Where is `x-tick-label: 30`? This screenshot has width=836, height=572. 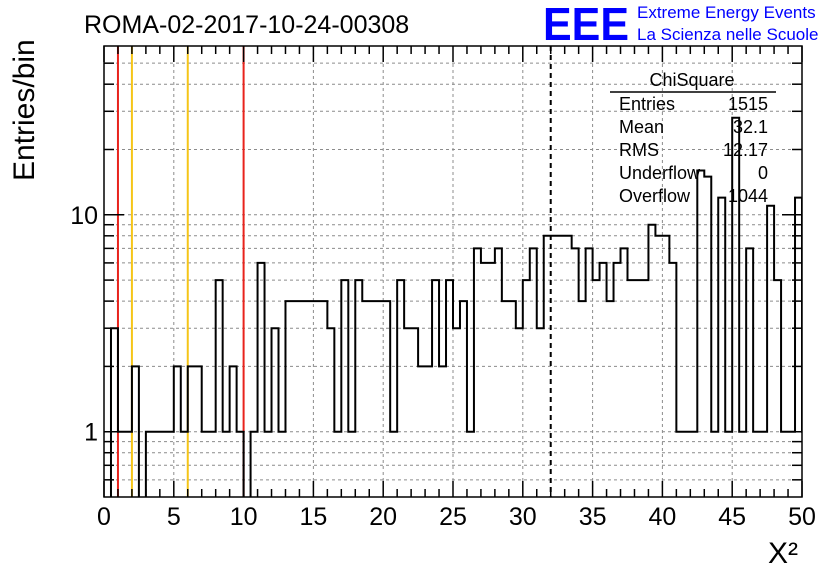
x-tick-label: 30 is located at coordinates (523, 517).